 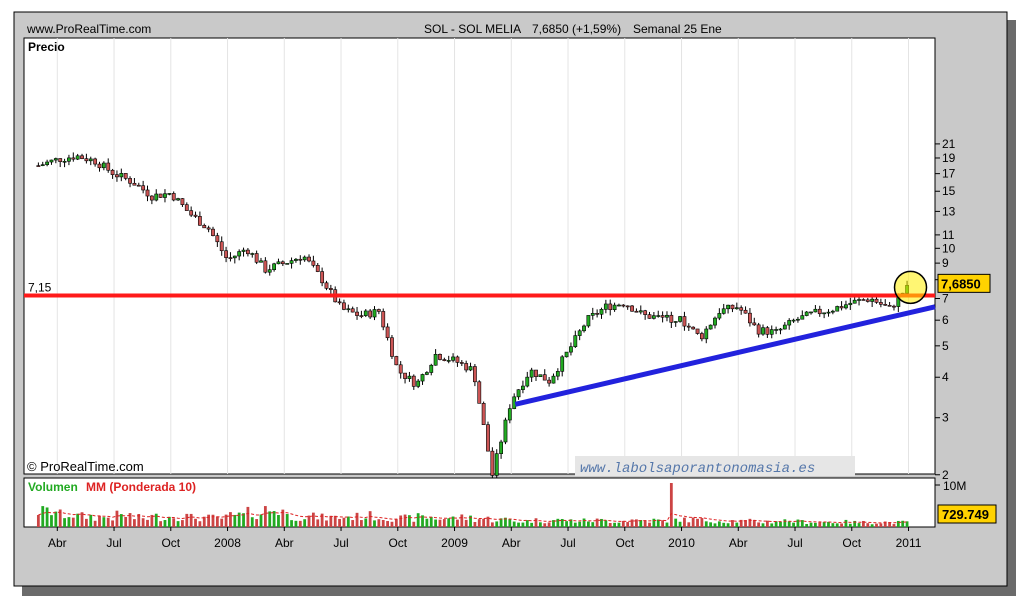 What do you see at coordinates (473, 517) in the screenshot?
I see `volume-moving-average` at bounding box center [473, 517].